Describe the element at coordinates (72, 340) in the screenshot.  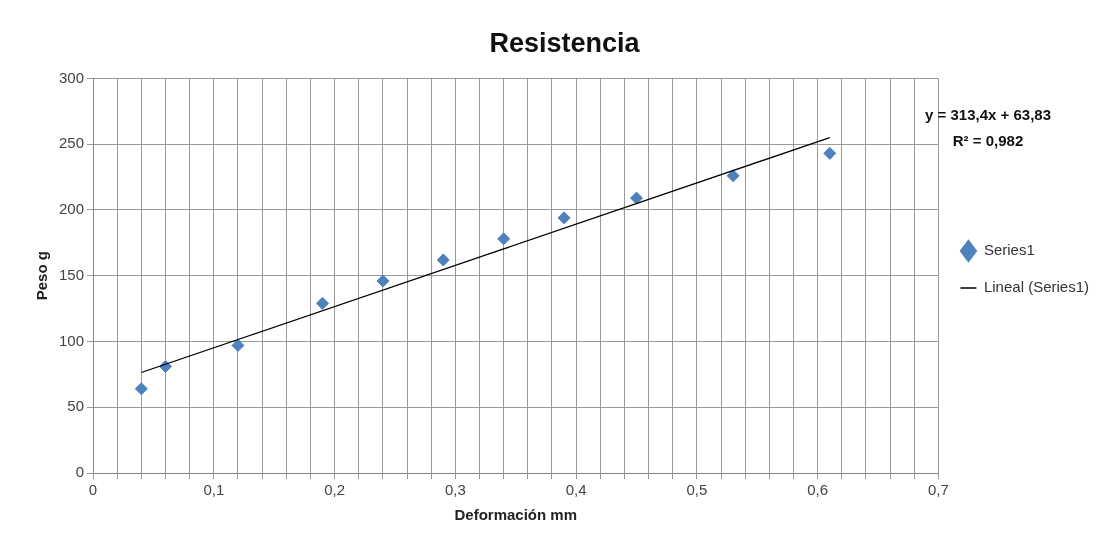
I see `y-tick-label: 100` at that location.